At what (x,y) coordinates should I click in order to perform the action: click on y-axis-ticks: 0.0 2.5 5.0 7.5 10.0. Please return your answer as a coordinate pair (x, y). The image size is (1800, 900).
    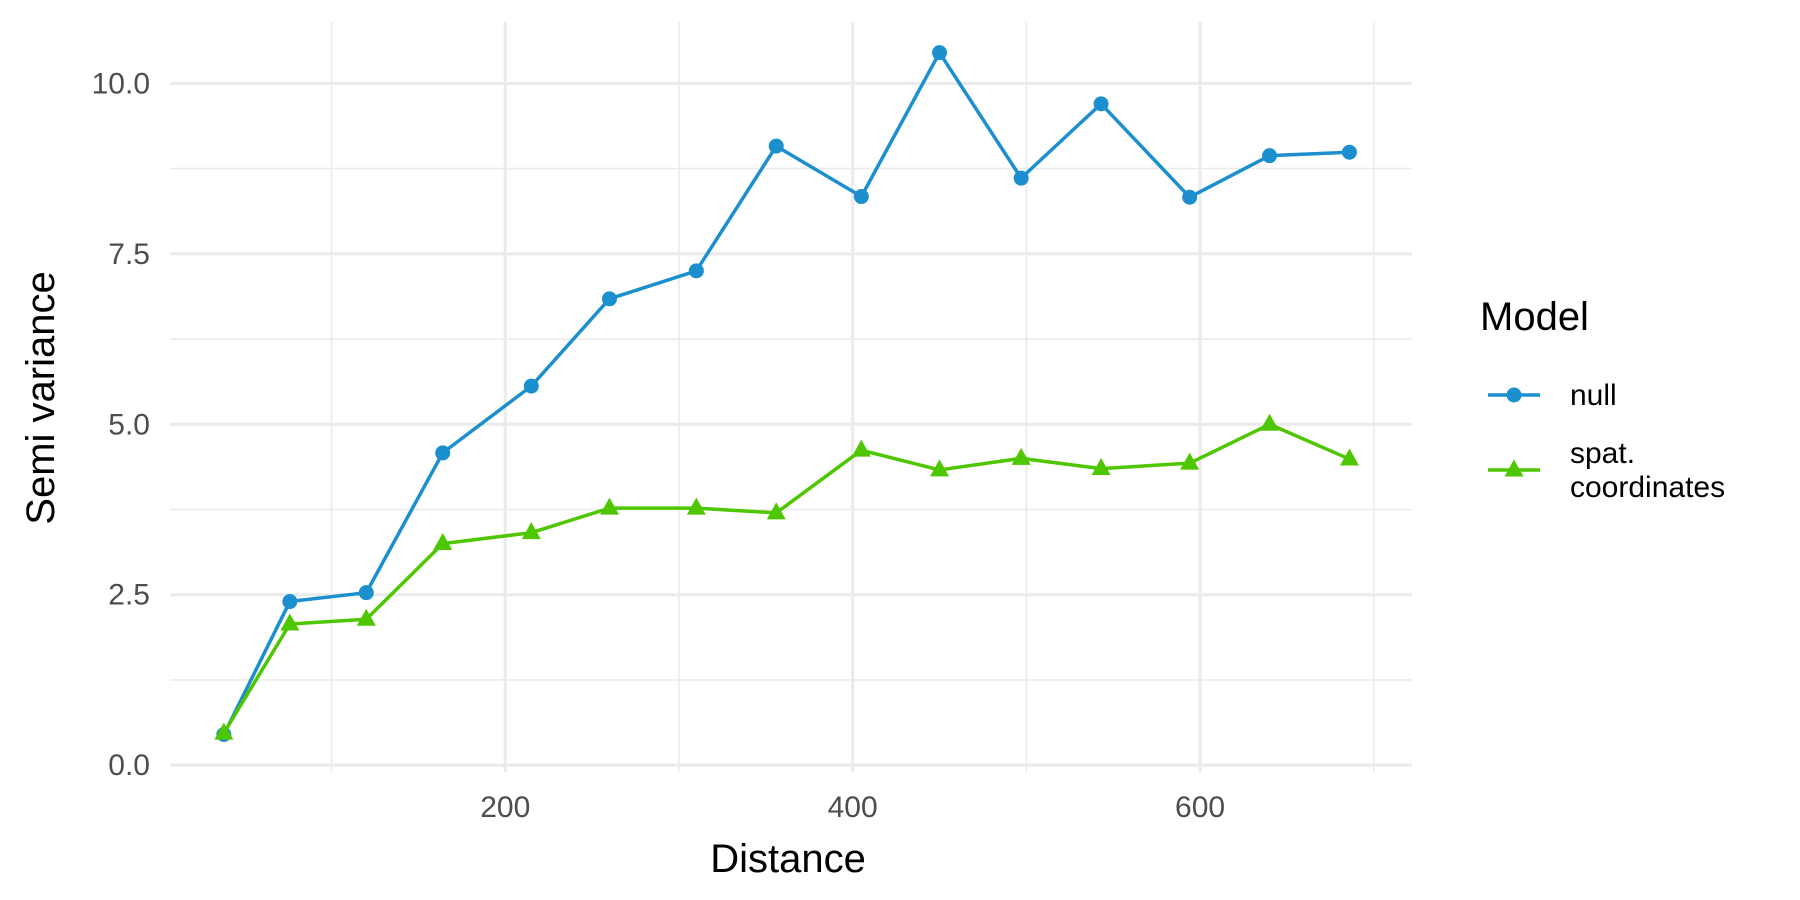
    Looking at the image, I should click on (121, 424).